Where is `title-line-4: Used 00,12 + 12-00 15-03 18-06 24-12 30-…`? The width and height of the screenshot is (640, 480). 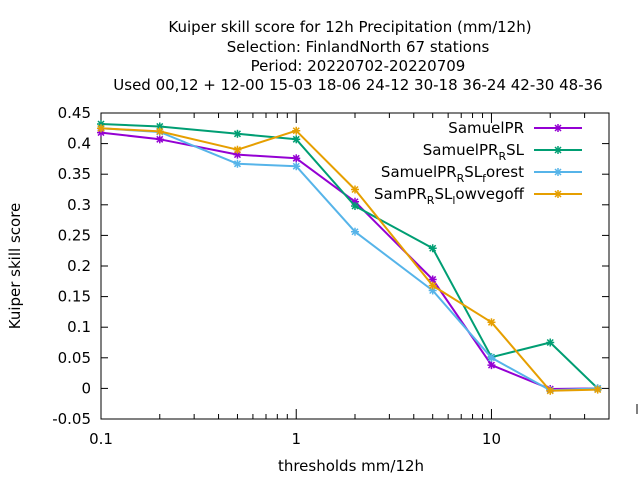 title-line-4: Used 00,12 + 12-00 15-03 18-06 24-12 30-… is located at coordinates (357, 85).